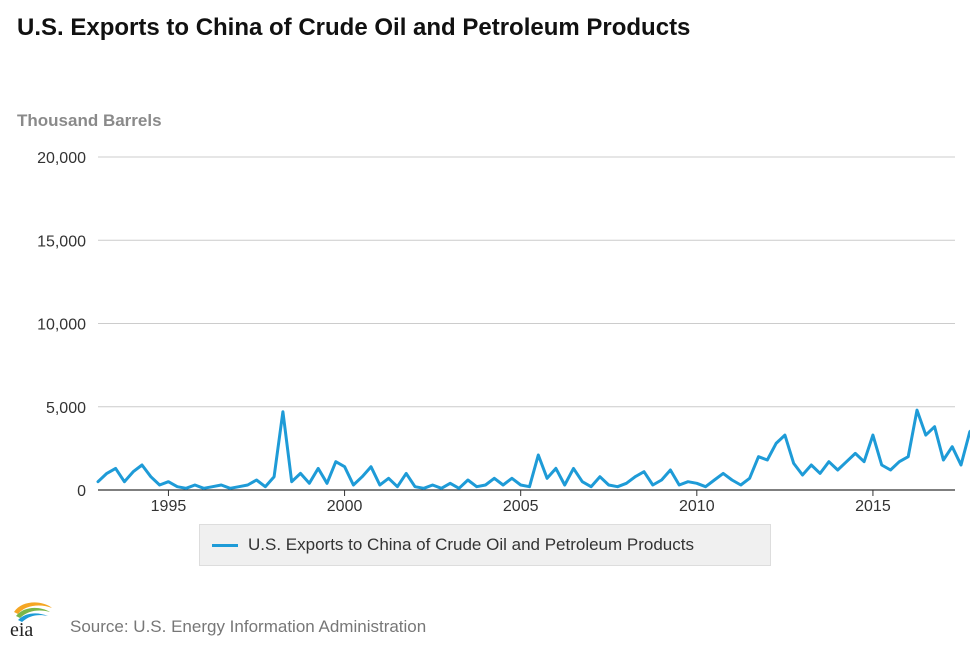 This screenshot has width=970, height=647. I want to click on eia-logo: eia, so click(31, 621).